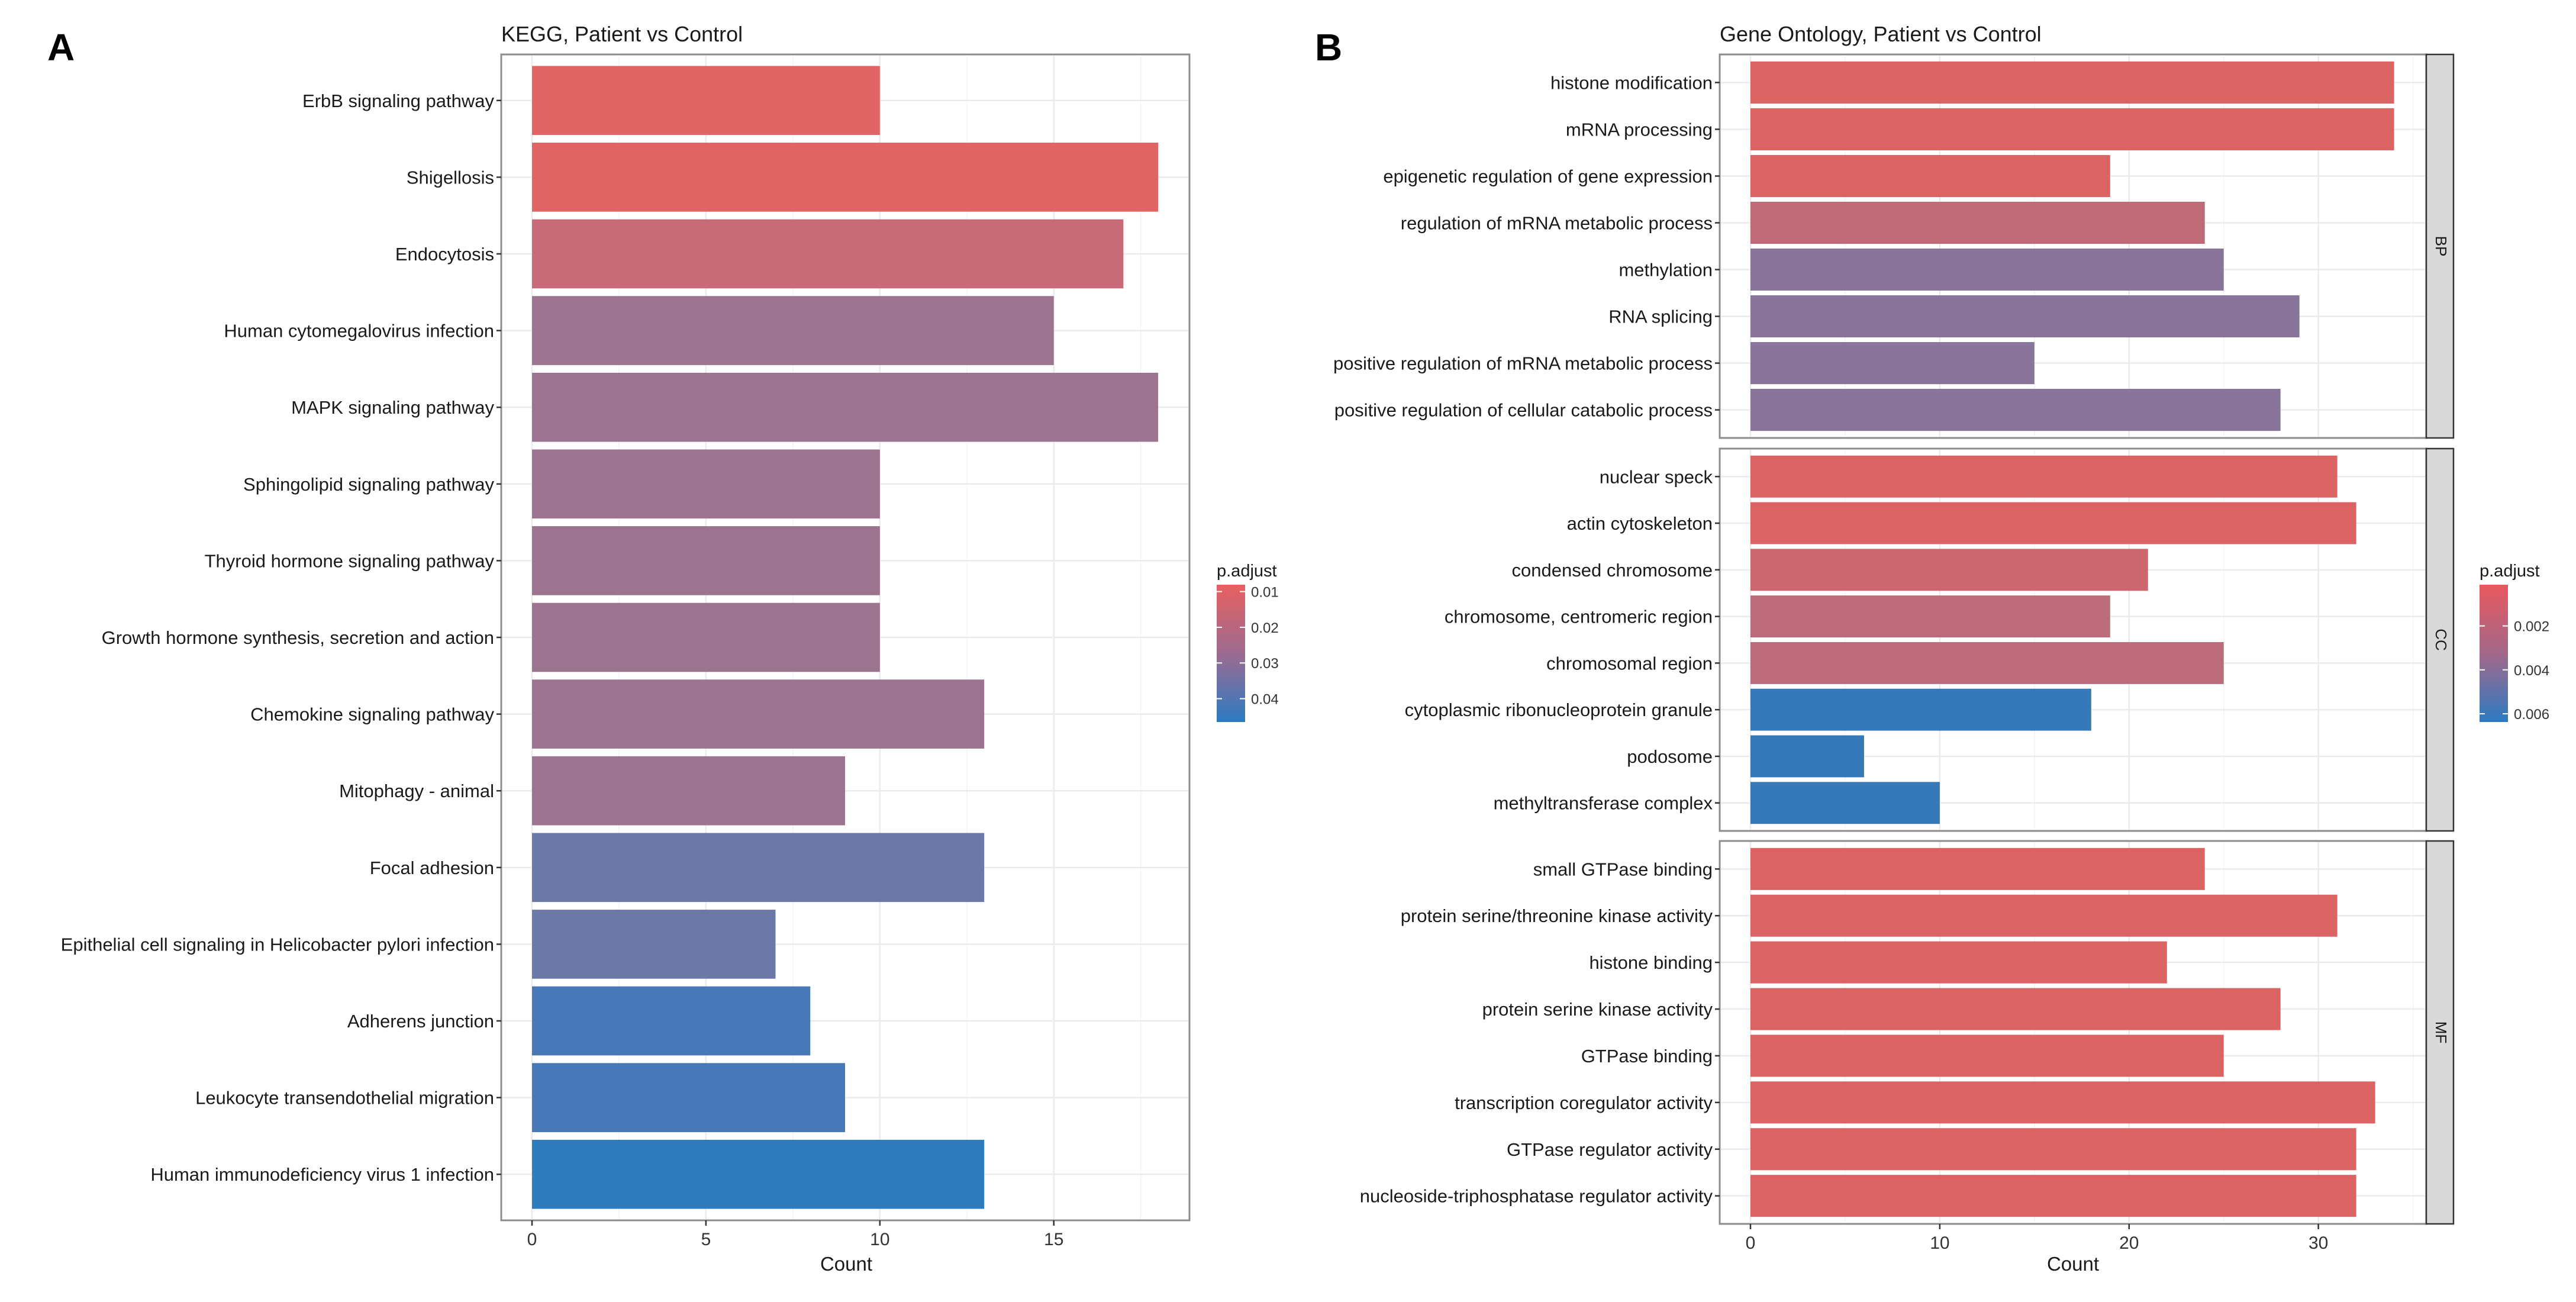 This screenshot has width=2576, height=1302. I want to click on y-tick-label: methyltransferase complex, so click(1603, 804).